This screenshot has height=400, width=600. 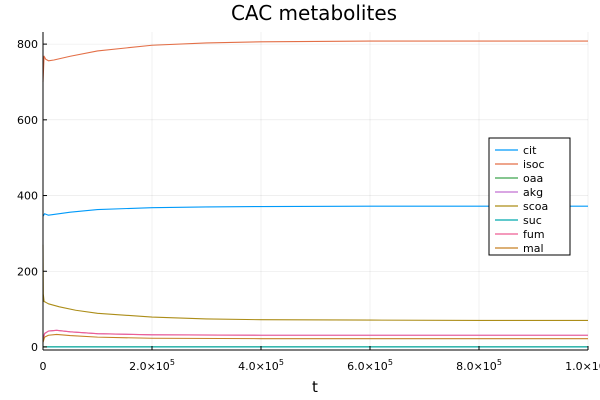 What do you see at coordinates (261, 365) in the screenshot?
I see `x-tick-label-2: 4.0×10⁵` at bounding box center [261, 365].